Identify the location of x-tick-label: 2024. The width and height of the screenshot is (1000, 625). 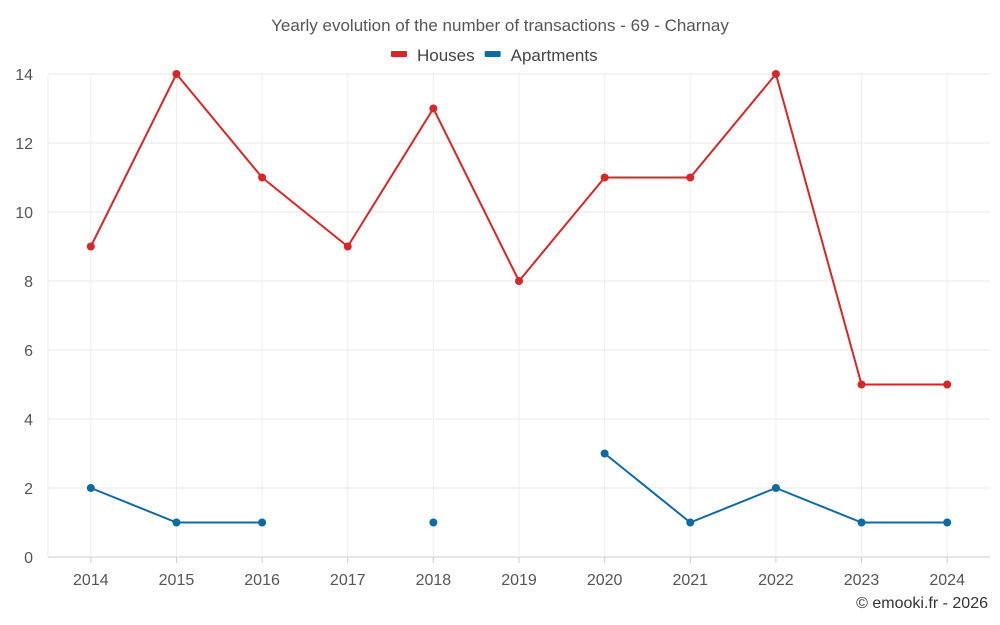
(947, 580).